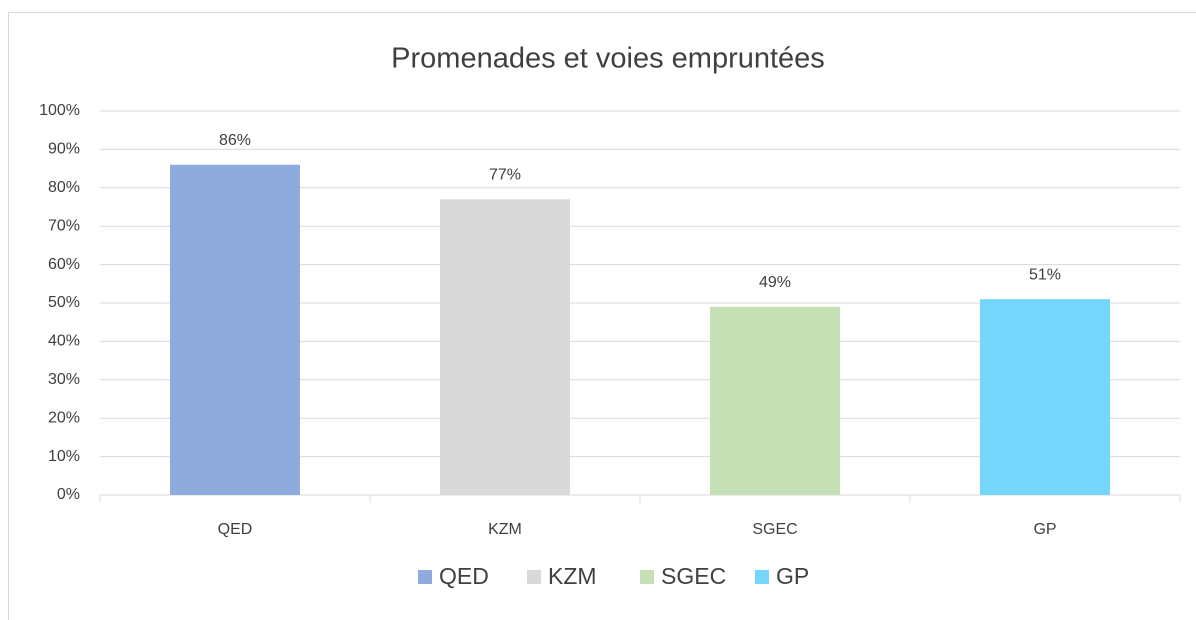  What do you see at coordinates (64, 379) in the screenshot?
I see `y-tick-label: 30%` at bounding box center [64, 379].